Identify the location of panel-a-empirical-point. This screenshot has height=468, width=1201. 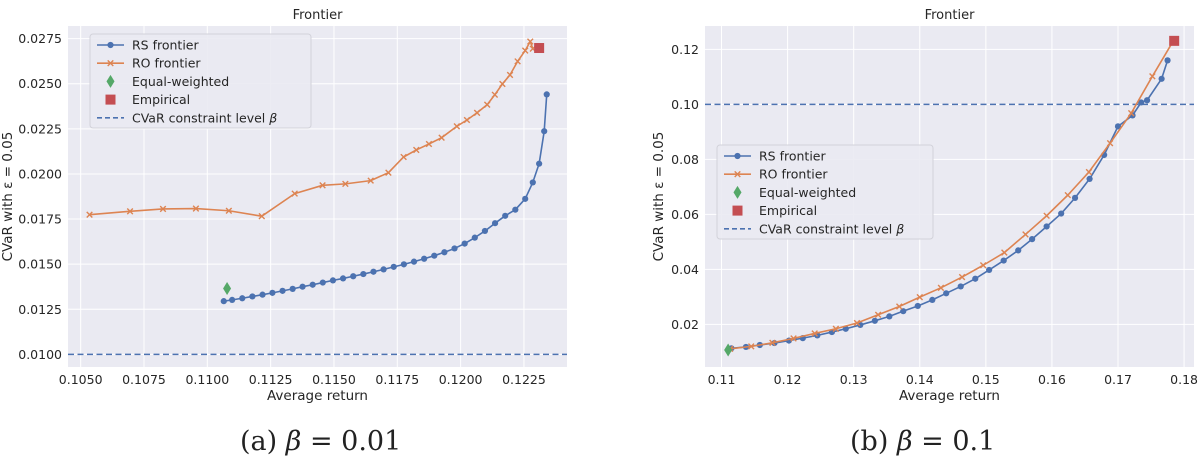
(539, 48).